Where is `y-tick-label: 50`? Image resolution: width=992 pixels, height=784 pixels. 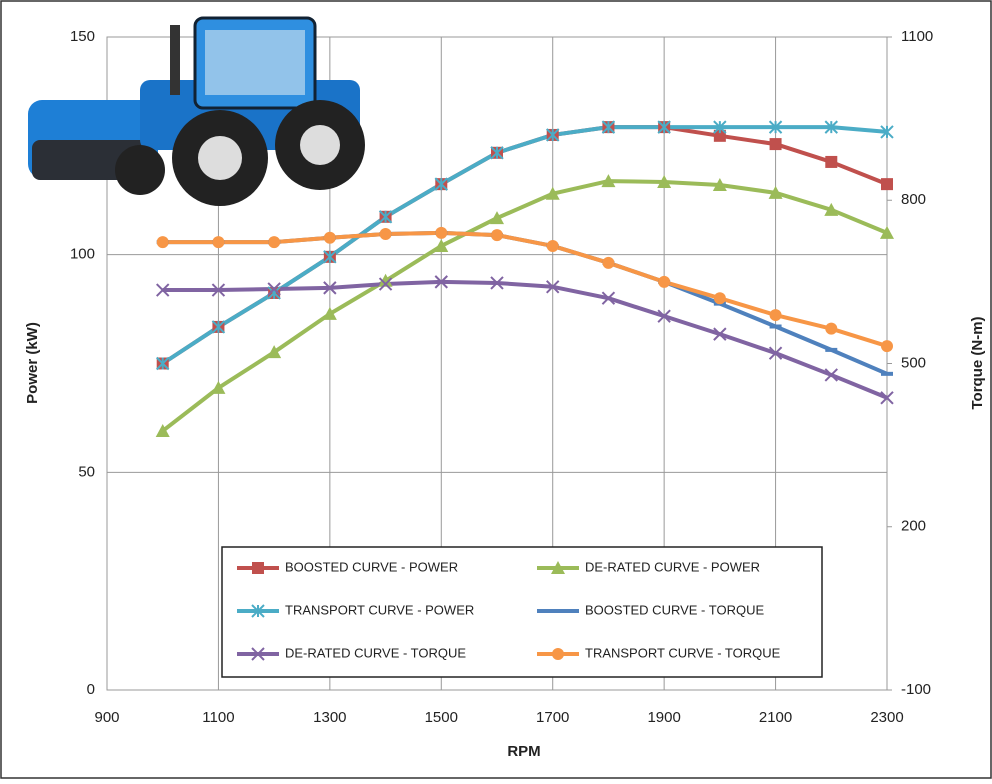 y-tick-label: 50 is located at coordinates (86, 471).